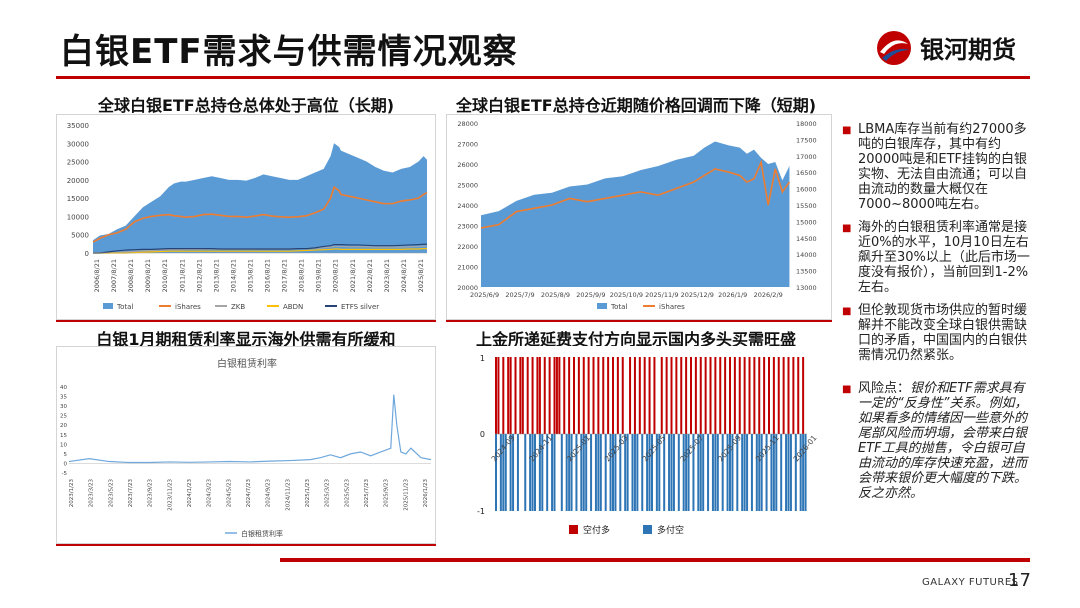  What do you see at coordinates (199, 275) in the screenshot?
I see `x-tick-label: 2012/8/21` at bounding box center [199, 275].